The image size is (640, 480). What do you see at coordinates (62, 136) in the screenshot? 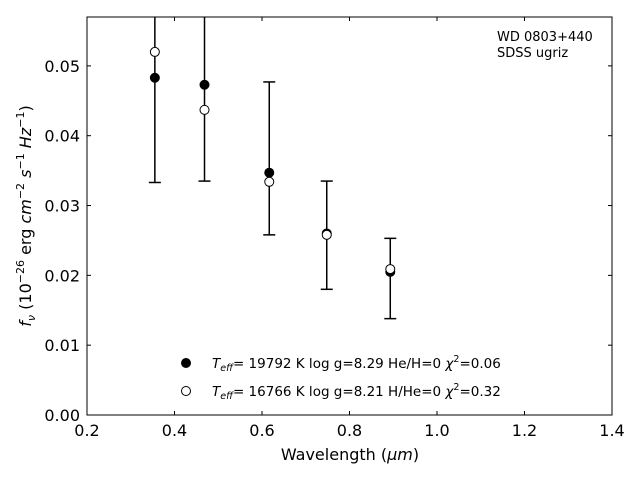
I see `y-tick-label-4: 0.04` at bounding box center [62, 136].